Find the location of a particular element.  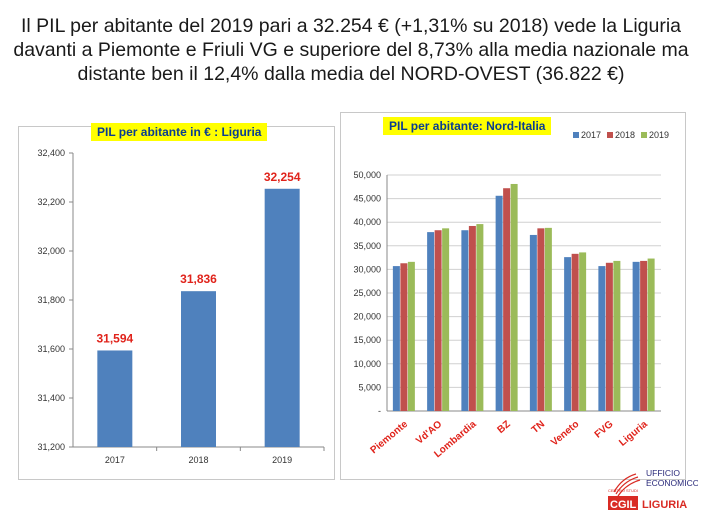

bar-2019 is located at coordinates (282, 317).